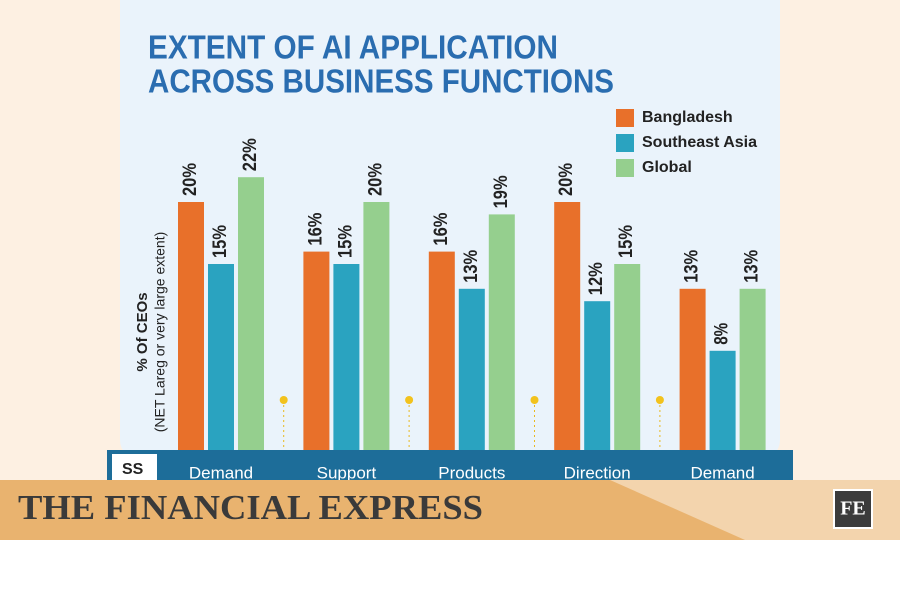  Describe the element at coordinates (667, 167) in the screenshot. I see `legend-label: Global` at that location.